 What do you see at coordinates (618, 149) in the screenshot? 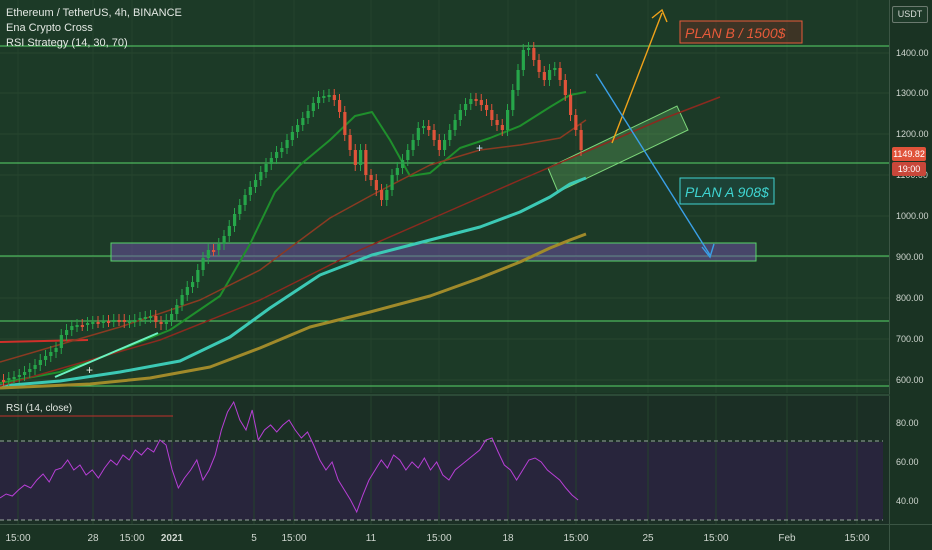
I see `target-channel` at bounding box center [618, 149].